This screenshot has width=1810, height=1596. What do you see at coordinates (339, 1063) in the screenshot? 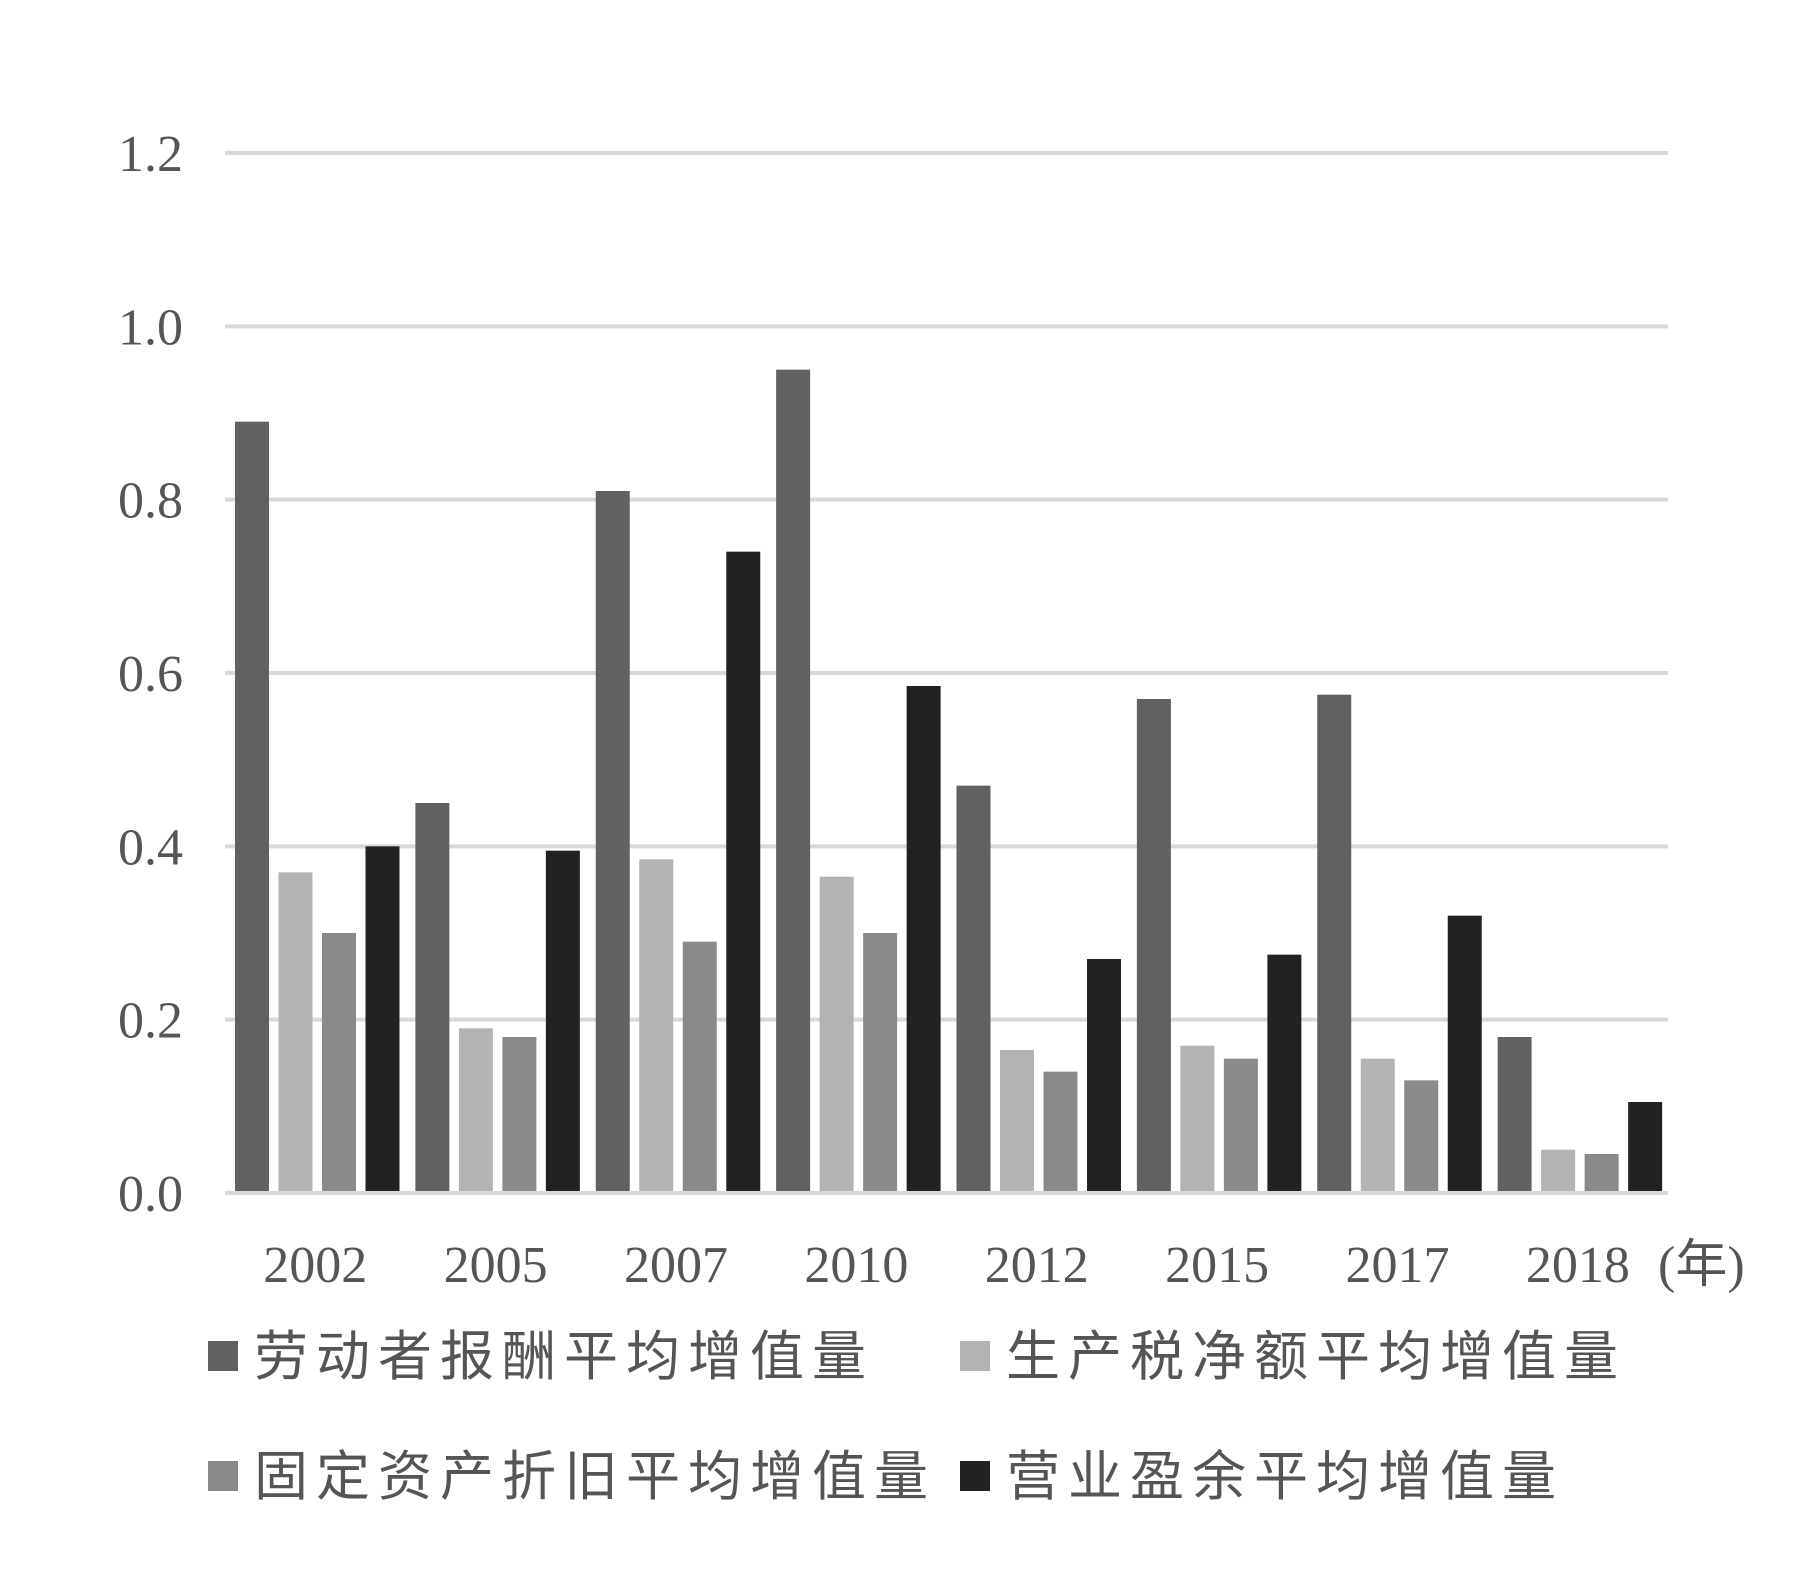
I see `bar-2002-s2` at bounding box center [339, 1063].